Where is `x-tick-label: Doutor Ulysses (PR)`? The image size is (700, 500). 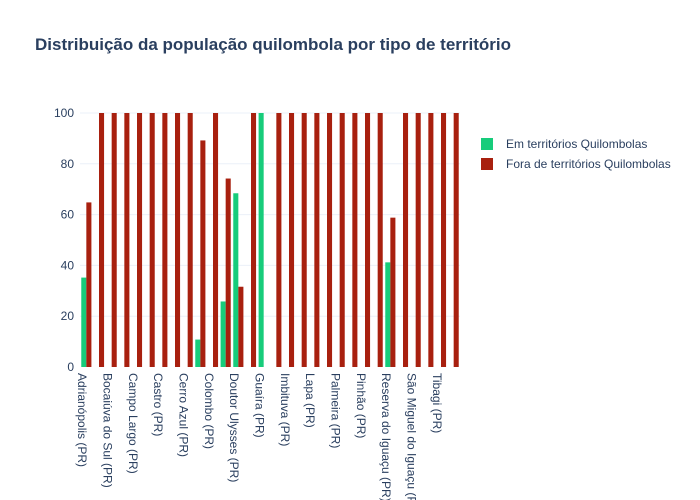 x-tick-label: Doutor Ulysses (PR) is located at coordinates (234, 427).